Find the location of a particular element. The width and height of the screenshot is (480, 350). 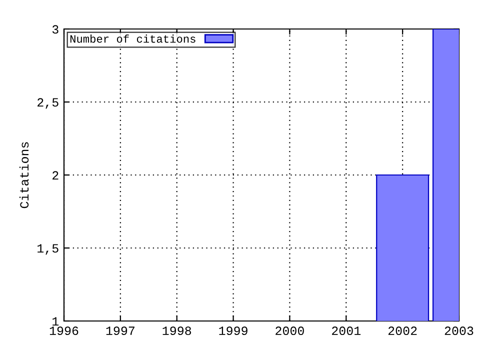

x-tick-label: 2003 is located at coordinates (459, 331).